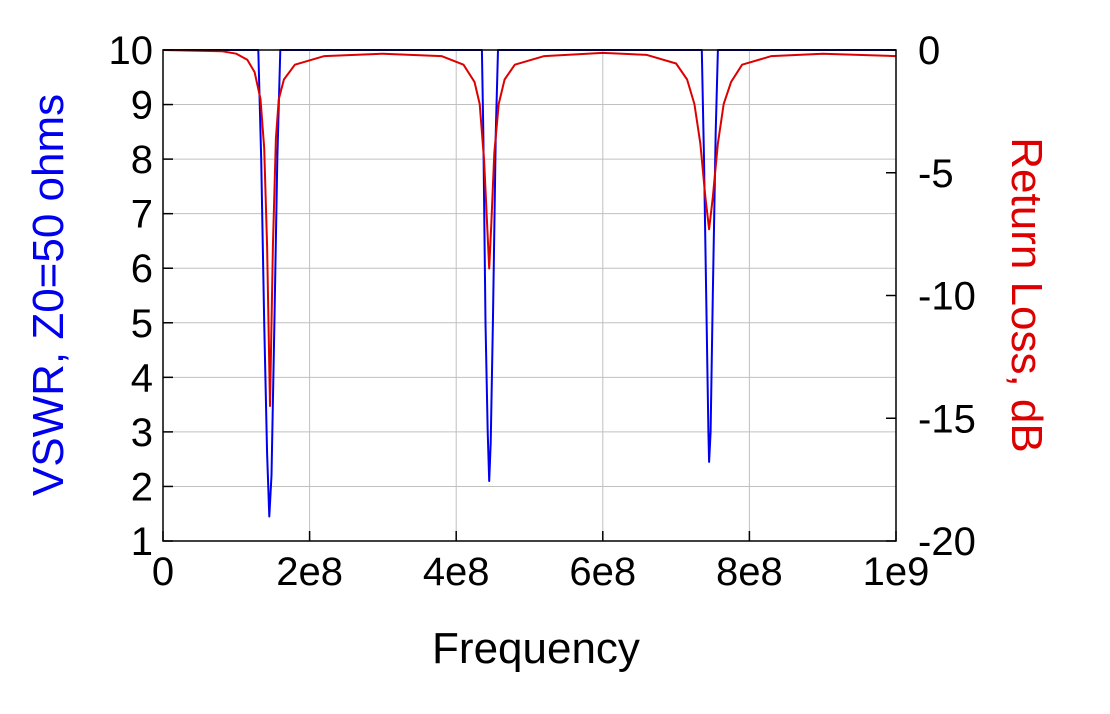  I want to click on x-tick-label: 0, so click(163, 572).